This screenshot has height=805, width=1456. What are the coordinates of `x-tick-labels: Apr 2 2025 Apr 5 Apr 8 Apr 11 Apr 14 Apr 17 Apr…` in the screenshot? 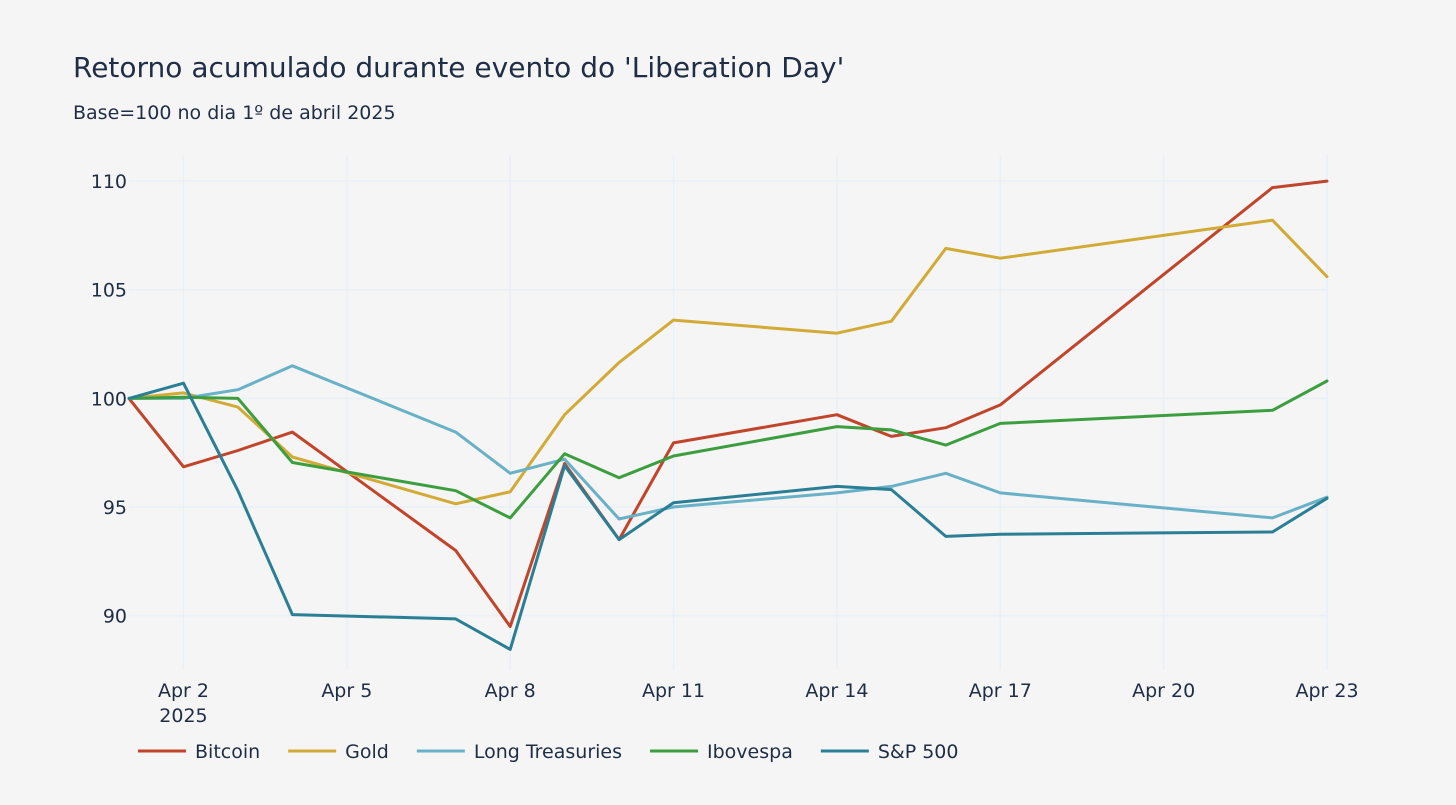 It's located at (758, 703).